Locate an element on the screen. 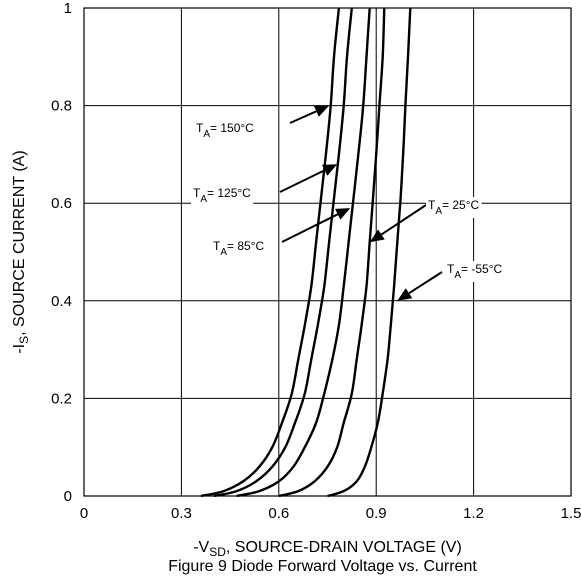 The image size is (581, 577). y-axis-label-rest: , SOURCE CURRENT (A) is located at coordinates (19, 243).